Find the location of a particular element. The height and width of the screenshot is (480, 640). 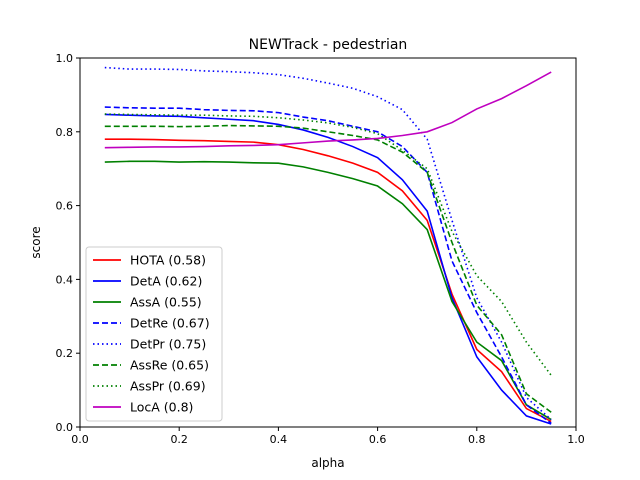

legend-label: LocA (0.8) is located at coordinates (161, 407).